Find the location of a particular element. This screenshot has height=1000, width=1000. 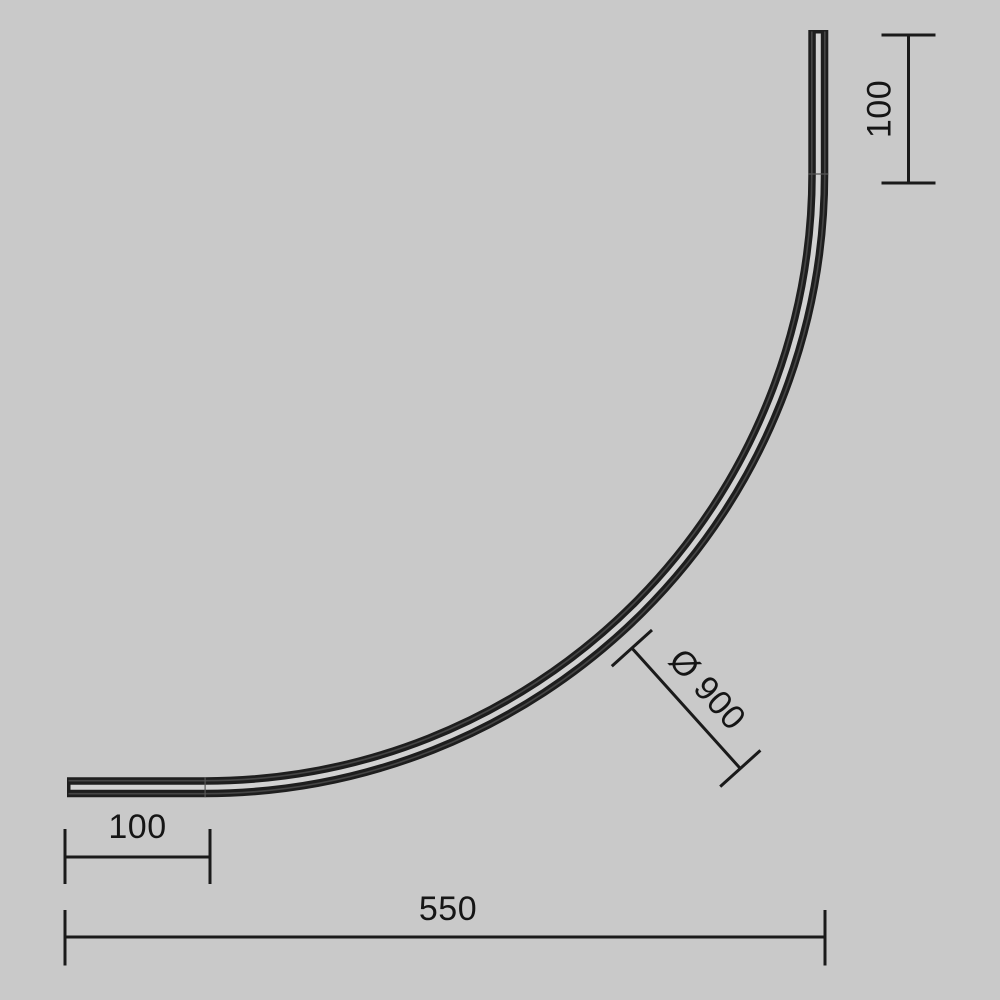

dimension-label-100-vertical: 100 is located at coordinates (880, 109).